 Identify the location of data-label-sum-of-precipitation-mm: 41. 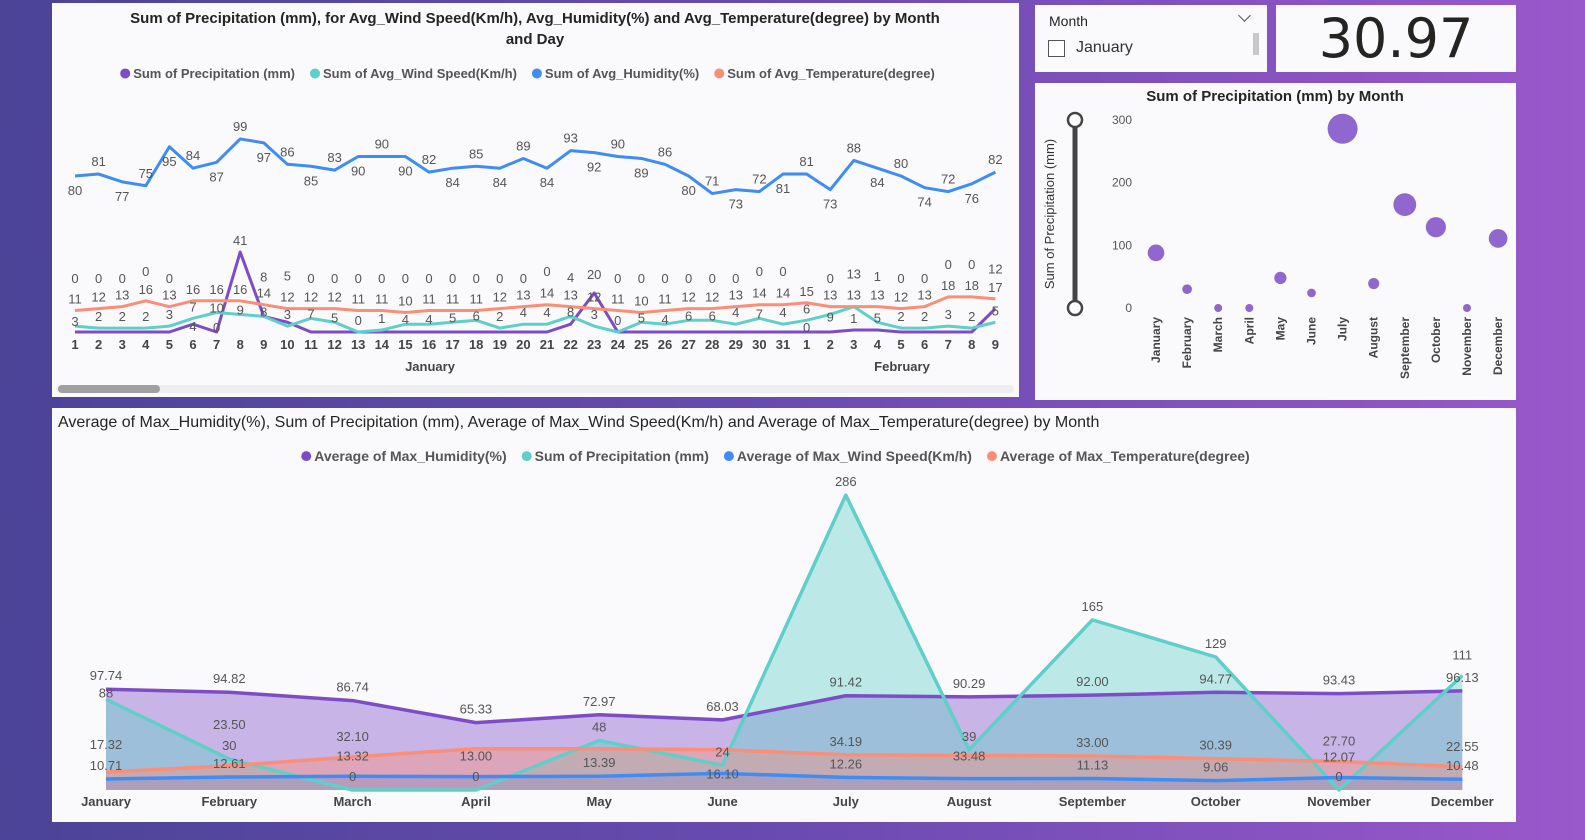
(240, 240).